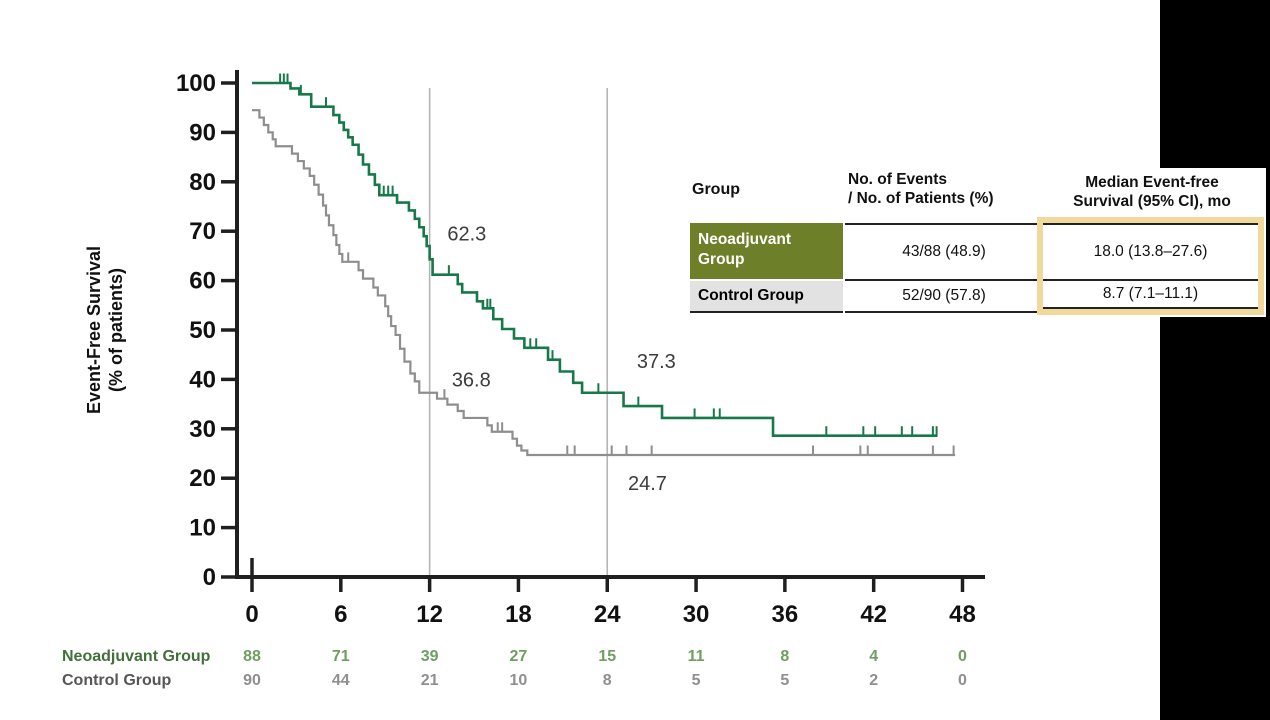 This screenshot has width=1270, height=720. Describe the element at coordinates (518, 614) in the screenshot. I see `x-tick-label-18: 18` at that location.